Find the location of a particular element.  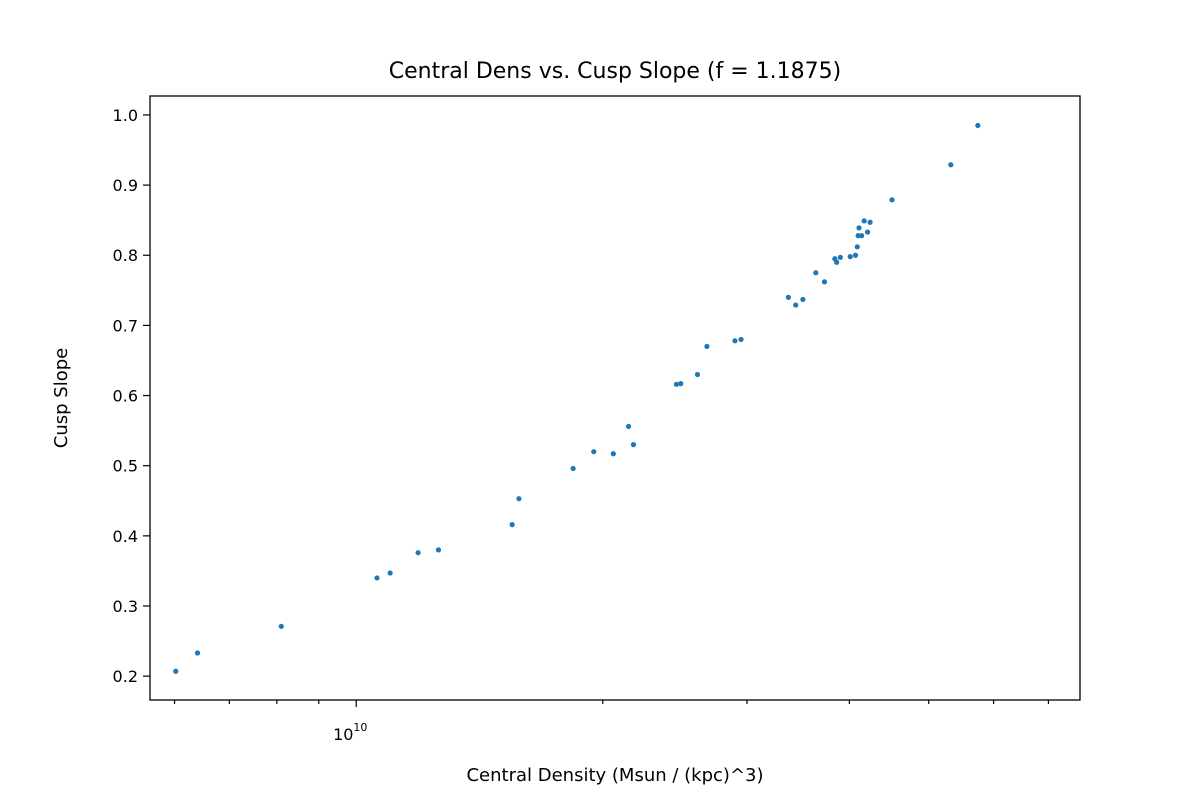

x-tick-label: 1010 is located at coordinates (350, 732).